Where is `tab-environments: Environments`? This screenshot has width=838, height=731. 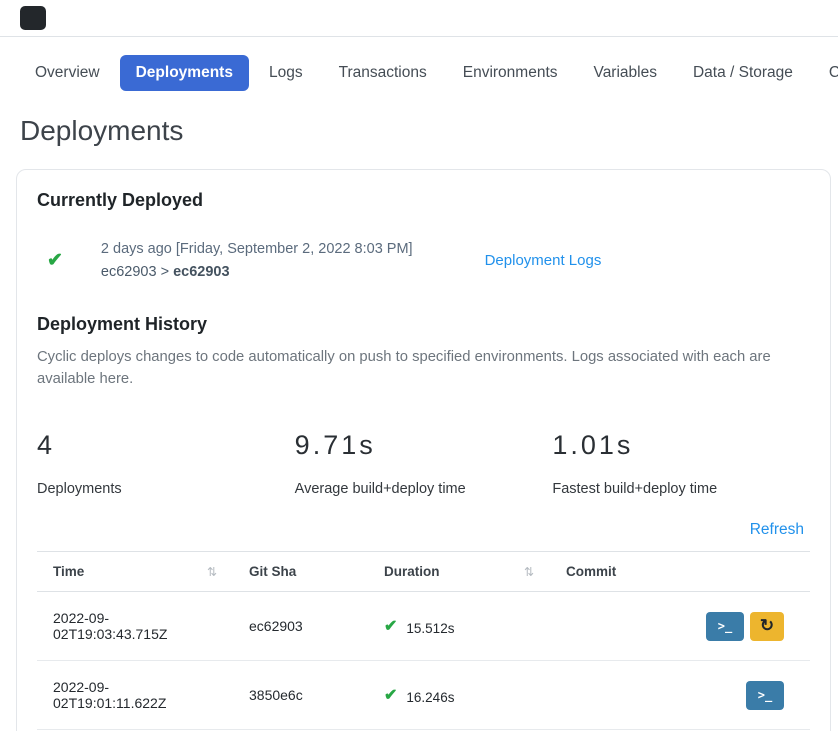 tab-environments: Environments is located at coordinates (510, 72).